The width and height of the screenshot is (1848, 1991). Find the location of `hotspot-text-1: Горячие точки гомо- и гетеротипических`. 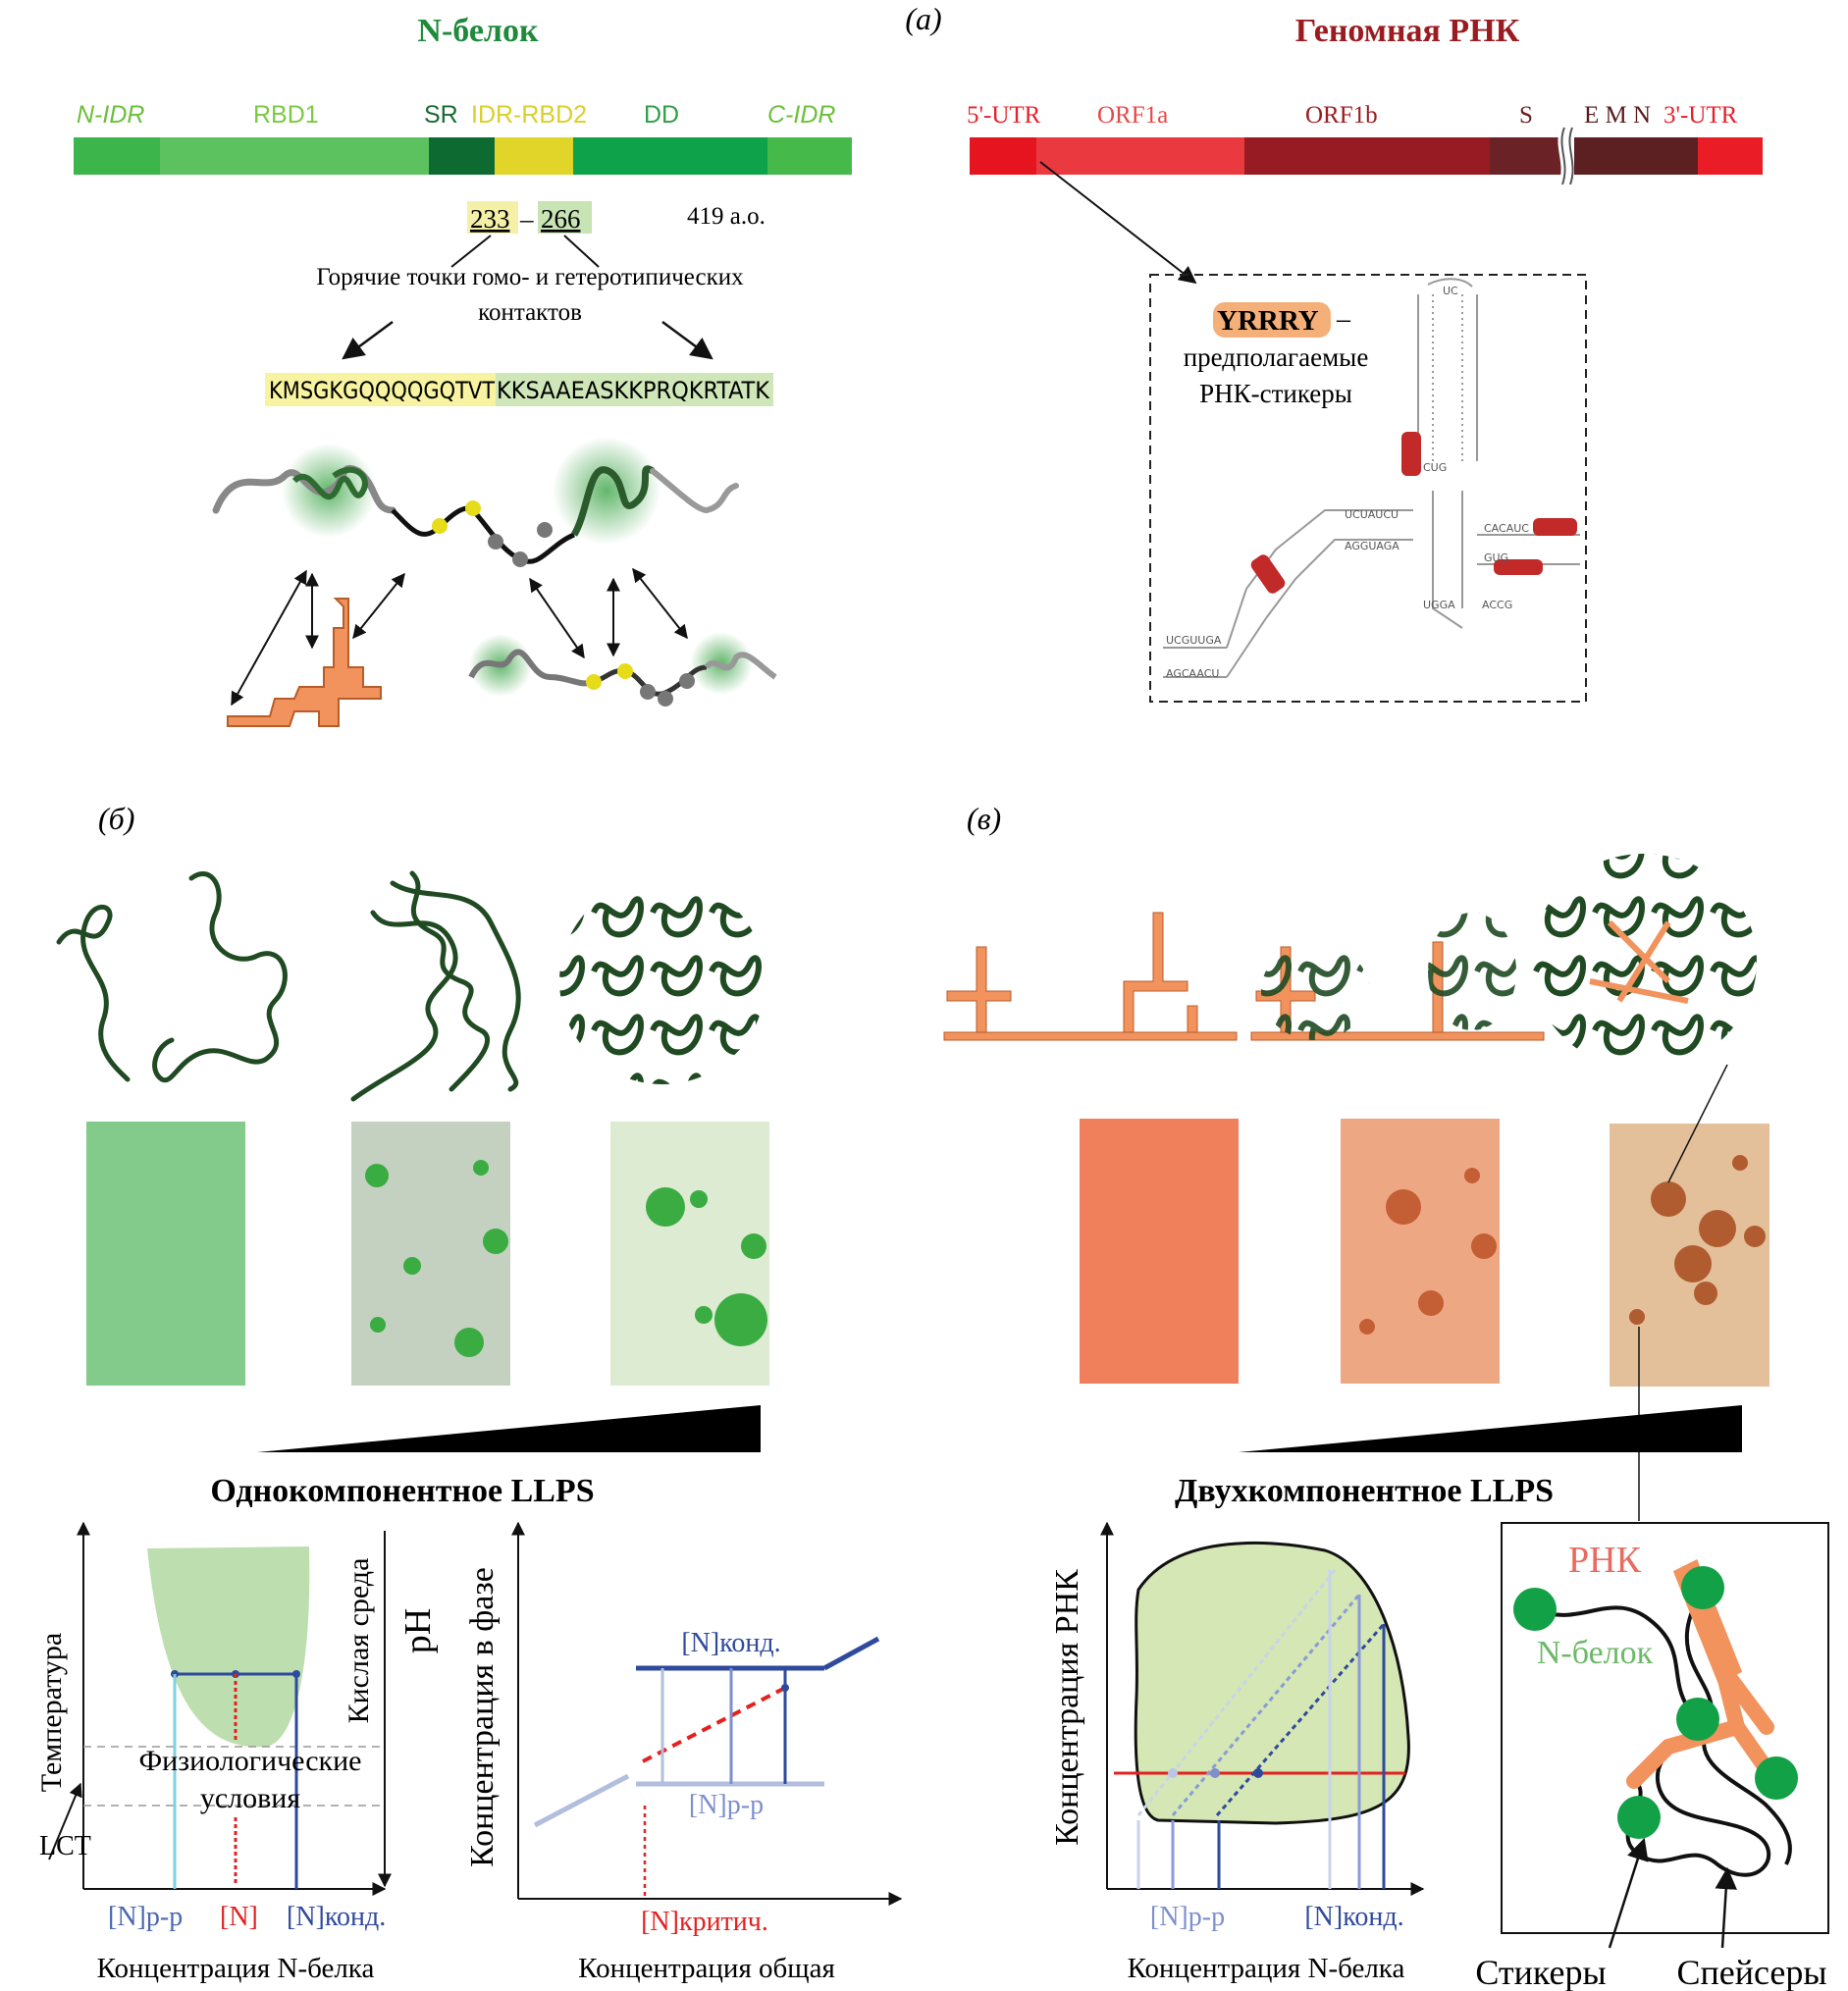

hotspot-text-1: Горячие точки гомо- и гетеротипических is located at coordinates (530, 277).